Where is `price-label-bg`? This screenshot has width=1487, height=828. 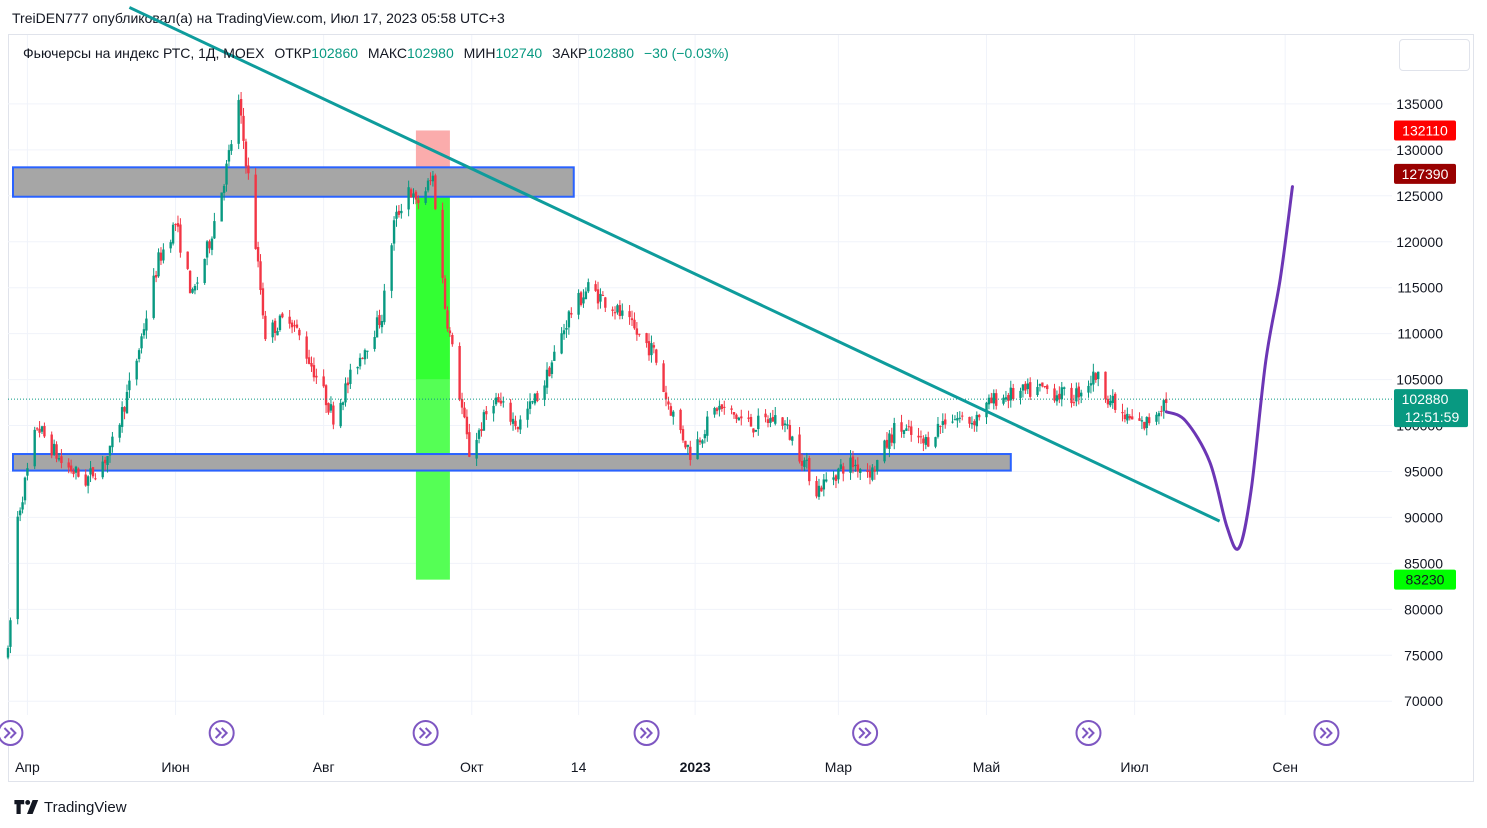 price-label-bg is located at coordinates (1425, 579).